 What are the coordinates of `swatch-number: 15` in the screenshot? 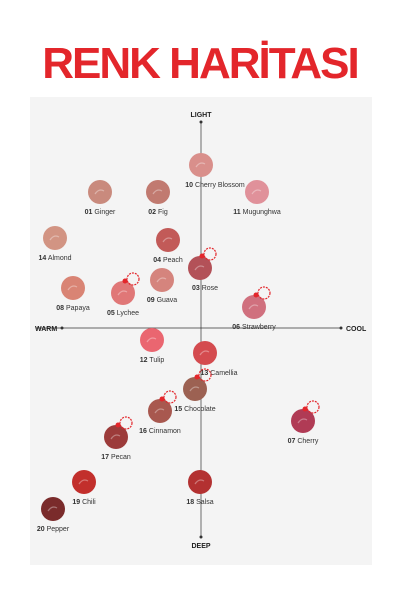 It's located at (178, 409).